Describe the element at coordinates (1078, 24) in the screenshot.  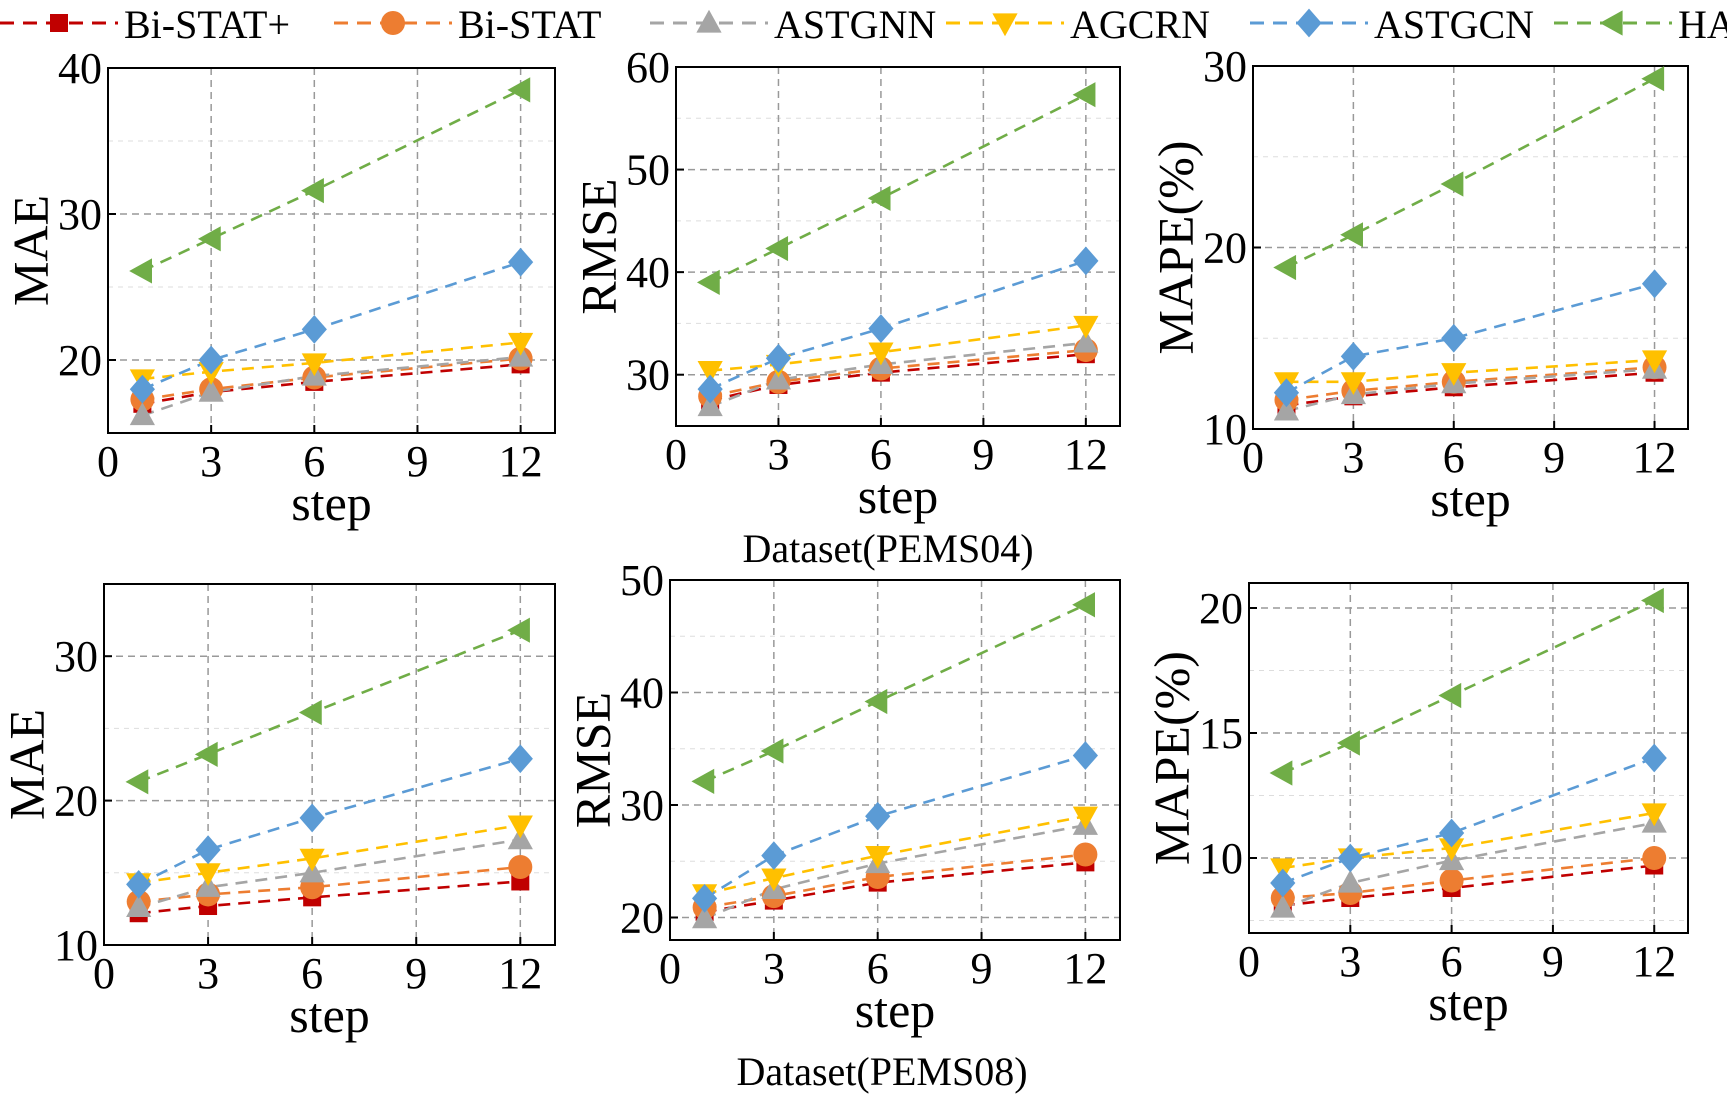
I see `legend-entry-4: AGCRN` at that location.